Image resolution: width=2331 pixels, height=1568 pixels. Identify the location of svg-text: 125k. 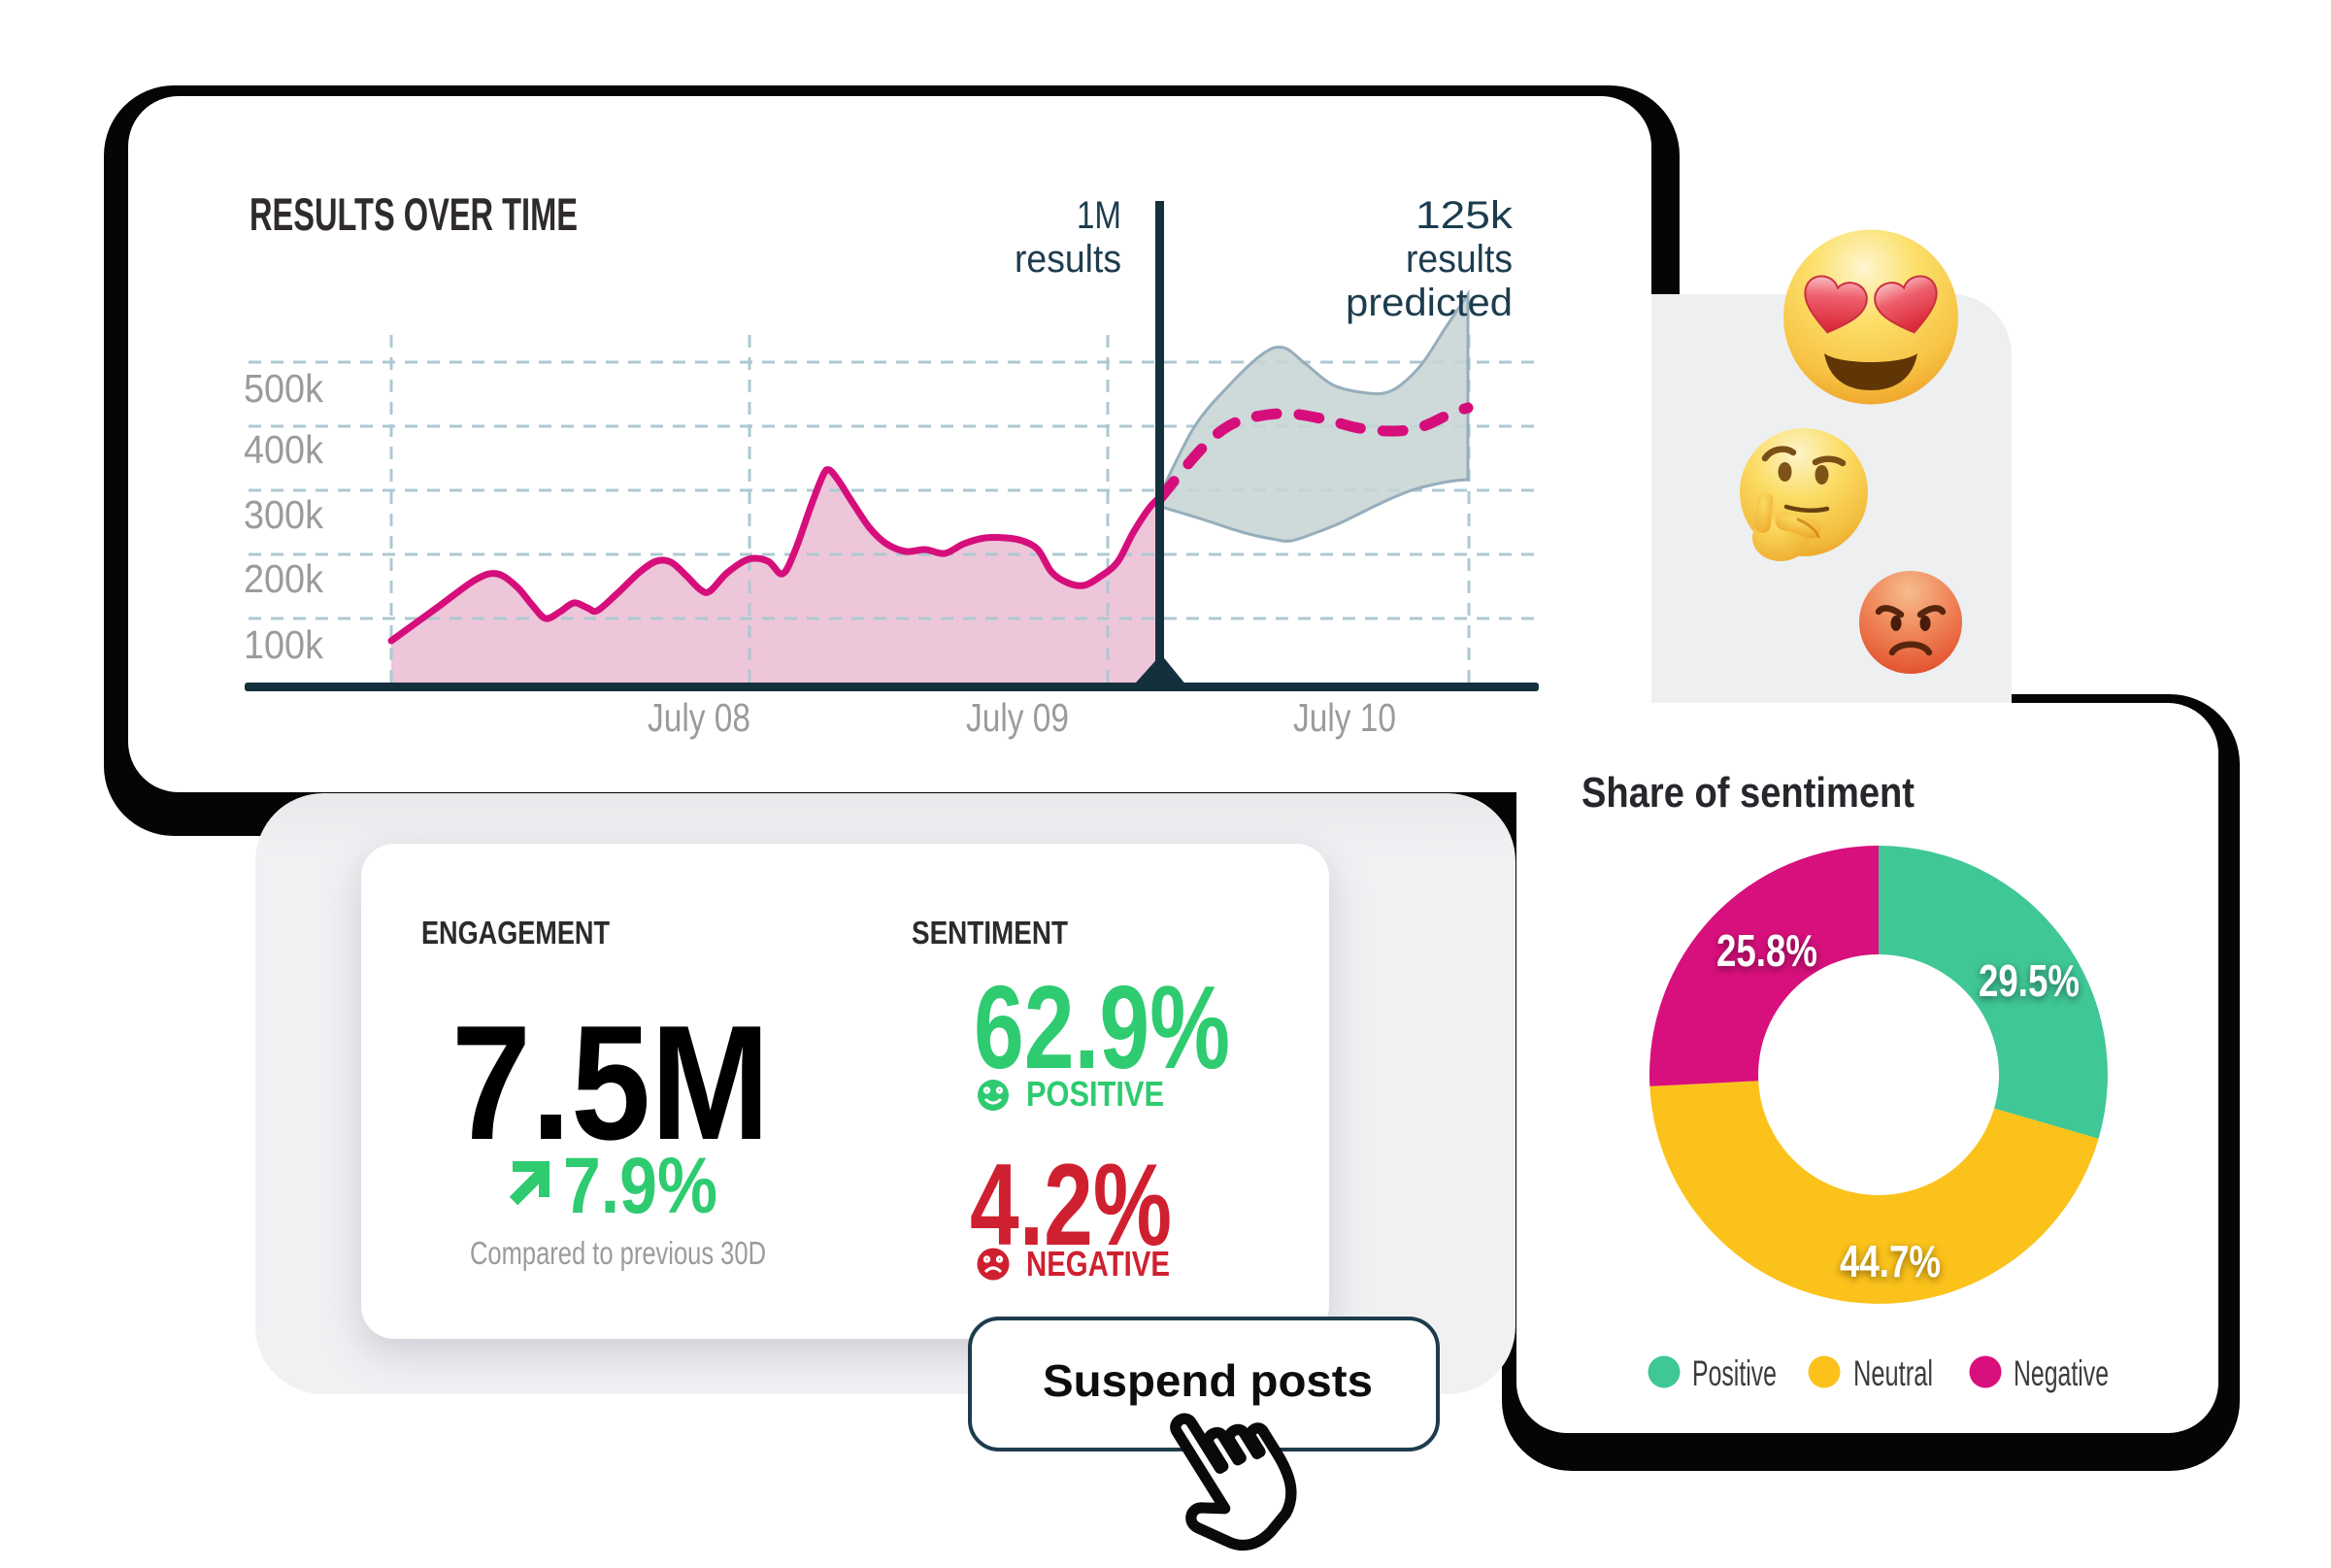
(1464, 215).